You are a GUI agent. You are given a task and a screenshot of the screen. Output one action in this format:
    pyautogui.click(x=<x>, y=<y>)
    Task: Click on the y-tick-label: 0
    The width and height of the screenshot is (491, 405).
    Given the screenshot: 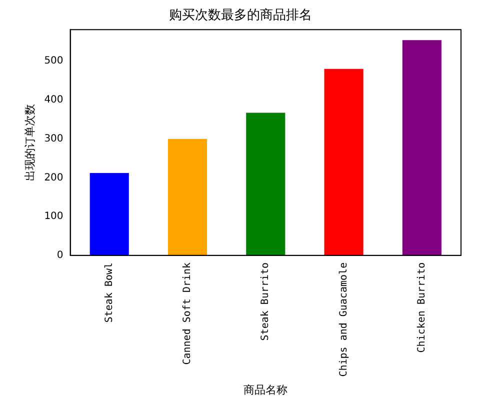 What is the action you would take?
    pyautogui.click(x=60, y=256)
    